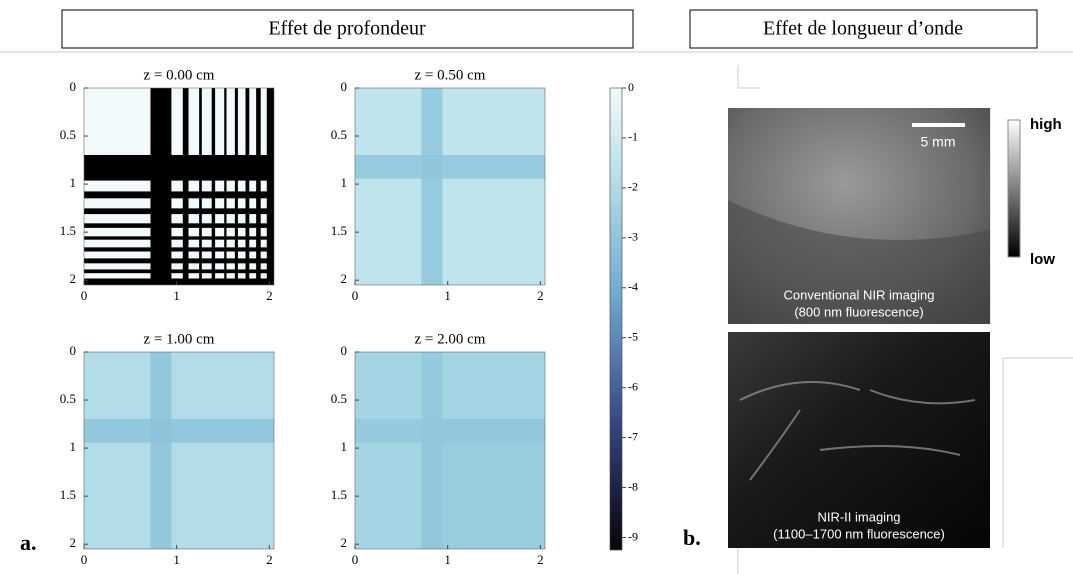 This screenshot has width=1073, height=574. I want to click on colorbar-label: high, so click(1046, 124).